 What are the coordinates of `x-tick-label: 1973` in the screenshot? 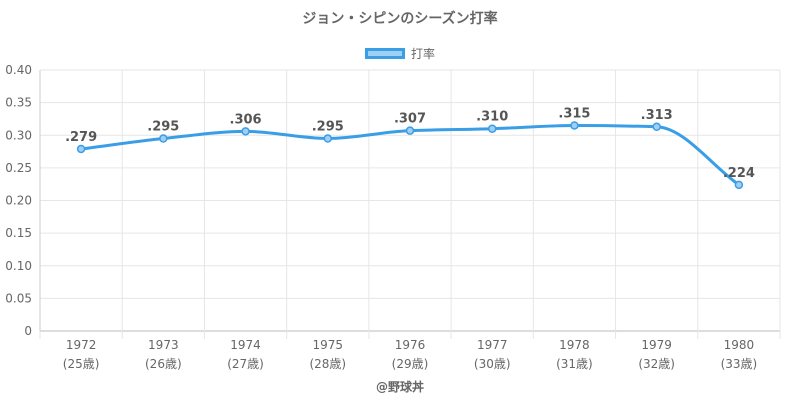 It's located at (163, 345).